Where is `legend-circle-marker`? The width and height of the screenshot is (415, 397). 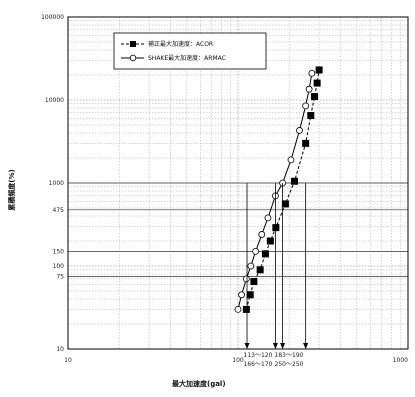
legend-circle-marker is located at coordinates (133, 58).